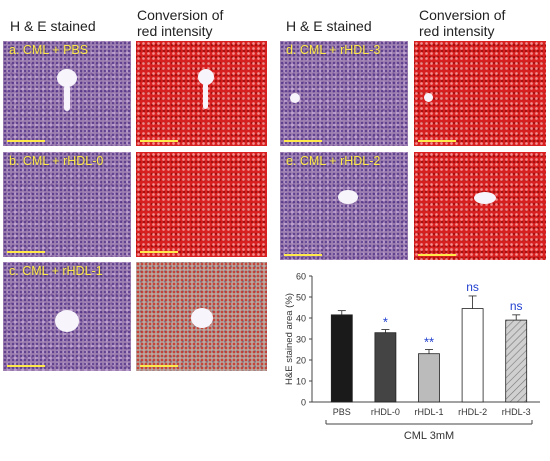 The height and width of the screenshot is (461, 550). Describe the element at coordinates (462, 15) in the screenshot. I see `conversion-header-right-line1: Conversion of` at that location.